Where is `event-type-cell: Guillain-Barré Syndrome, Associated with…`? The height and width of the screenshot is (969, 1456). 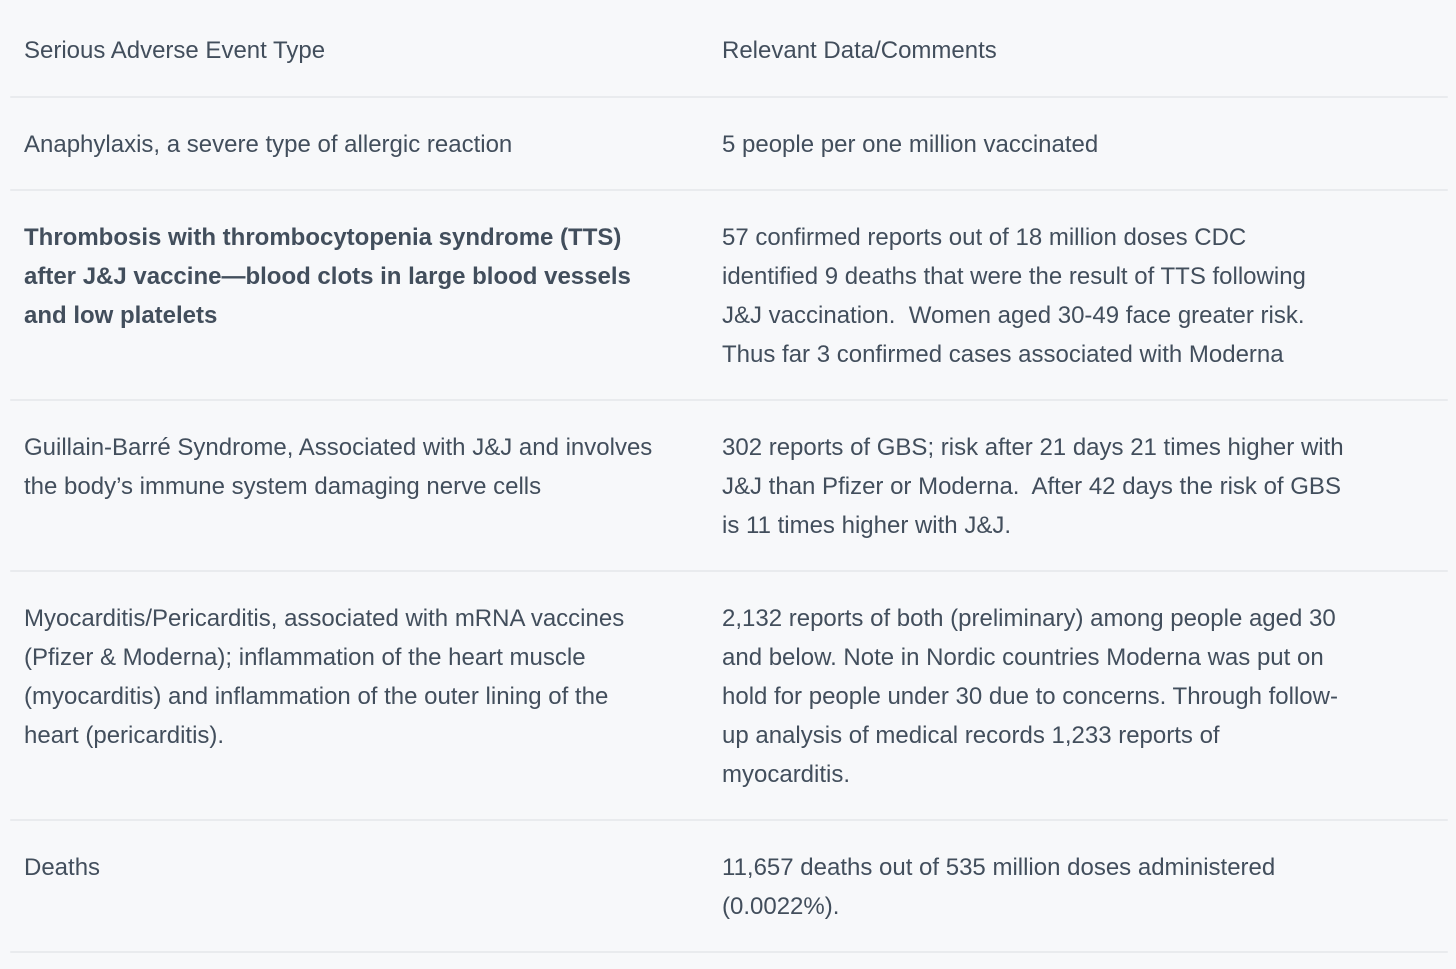 event-type-cell: Guillain-Barré Syndrome, Associated with… is located at coordinates (341, 467).